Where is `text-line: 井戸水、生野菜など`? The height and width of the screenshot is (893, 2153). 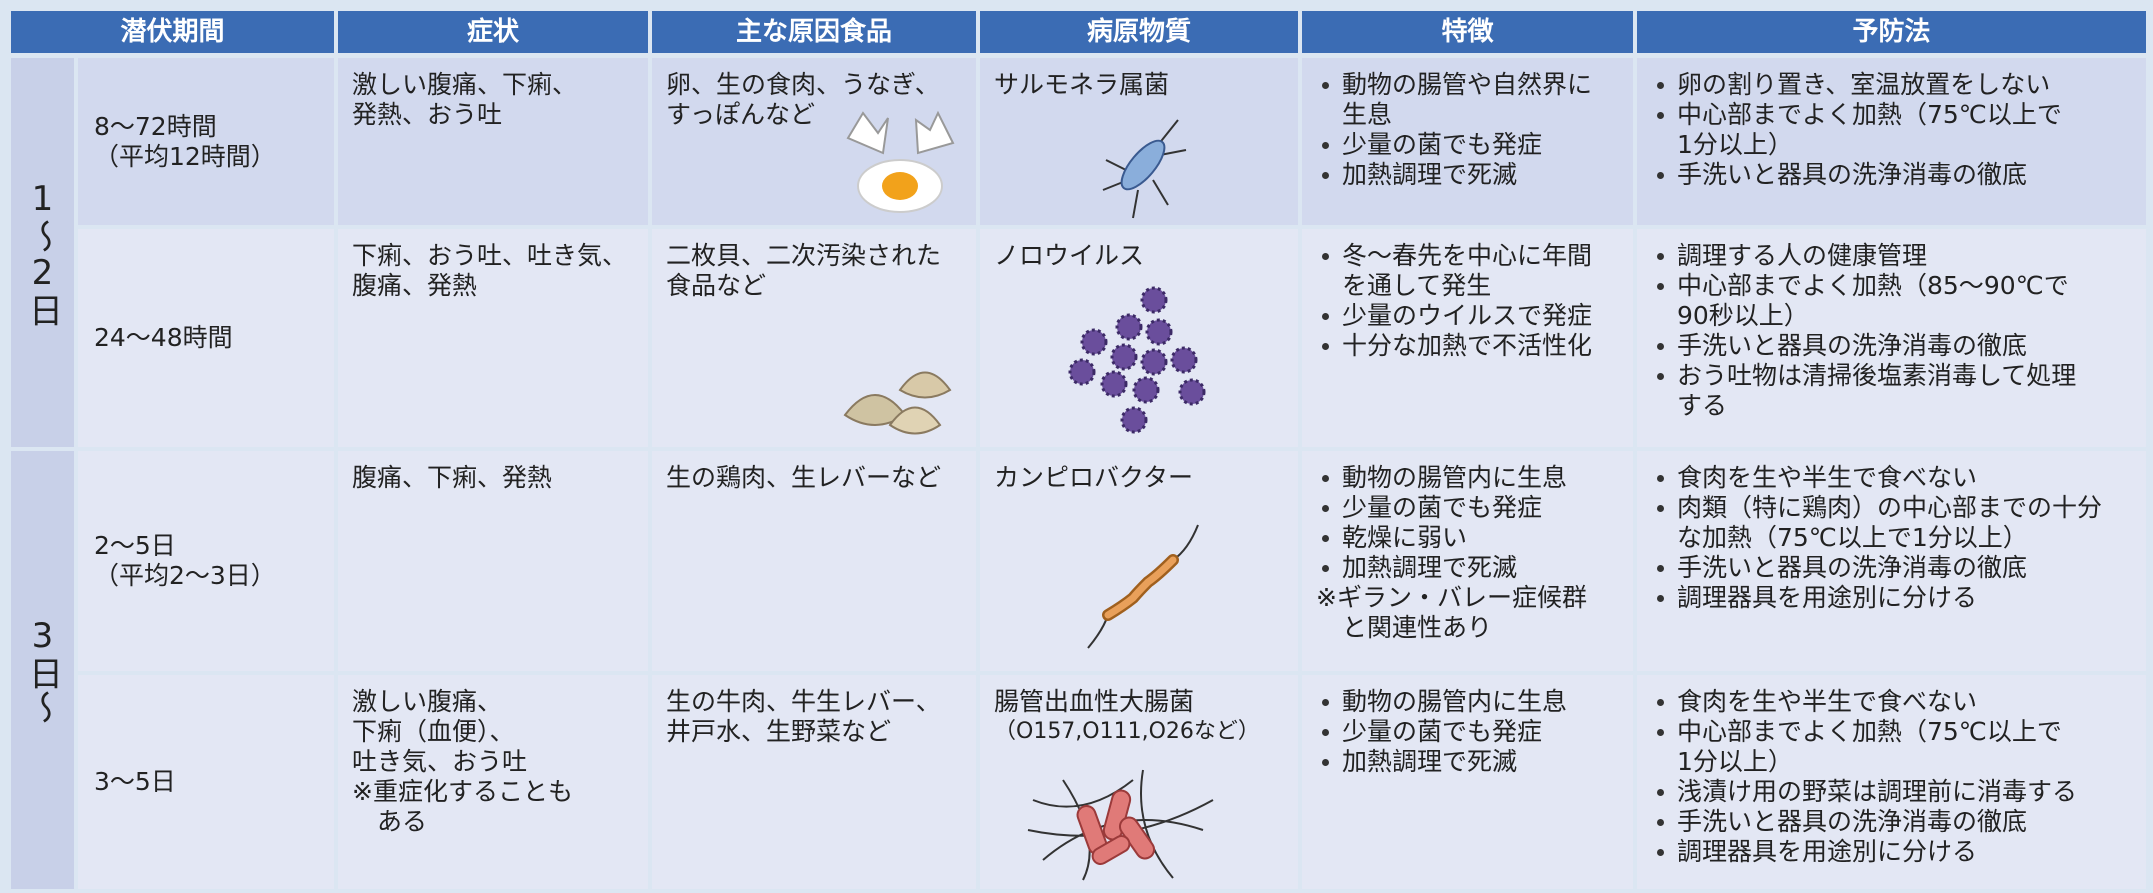 text-line: 井戸水、生野菜など is located at coordinates (779, 731).